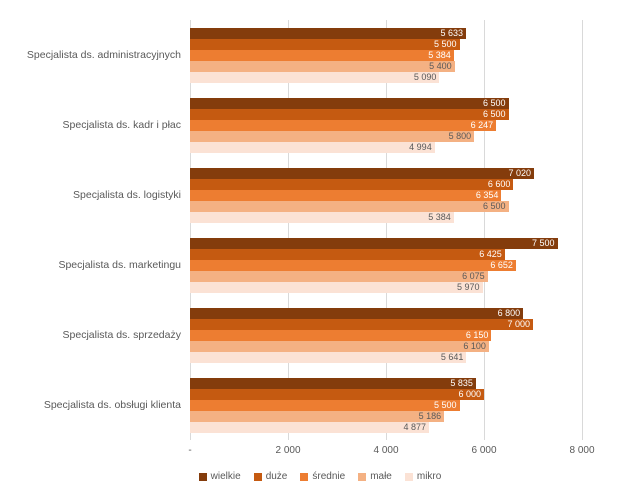 This screenshot has width=640, height=504. What do you see at coordinates (349, 206) in the screenshot?
I see `bar-małe: 6 500` at bounding box center [349, 206].